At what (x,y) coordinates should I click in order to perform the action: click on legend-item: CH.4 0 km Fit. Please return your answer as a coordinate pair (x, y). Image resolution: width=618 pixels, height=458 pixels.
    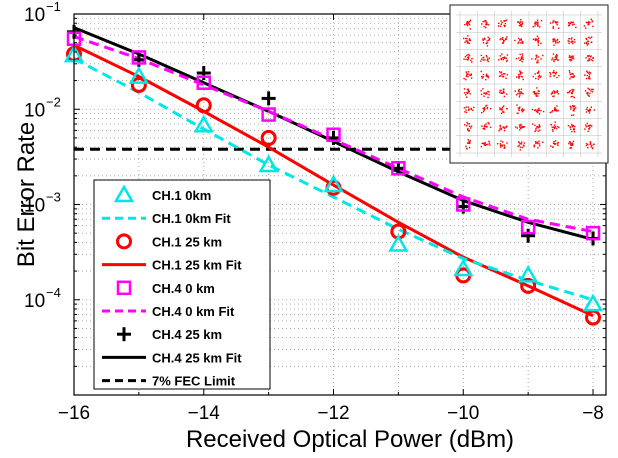
    Looking at the image, I should click on (168, 311).